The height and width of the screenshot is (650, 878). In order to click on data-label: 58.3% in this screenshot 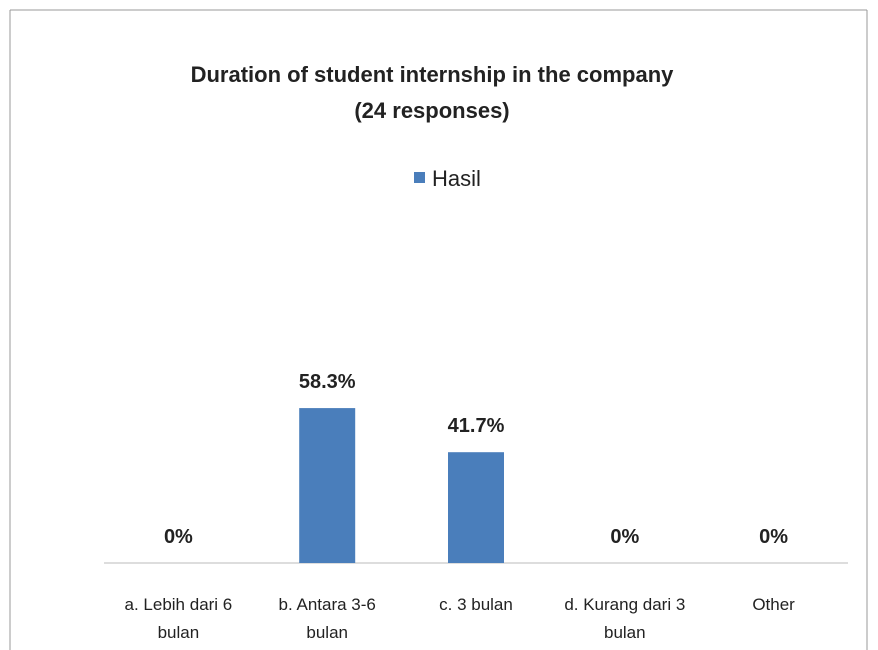, I will do `click(327, 382)`.